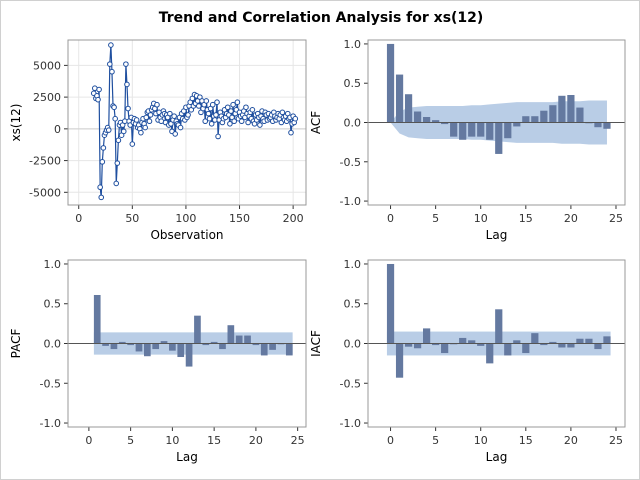 The width and height of the screenshot is (640, 480). Describe the element at coordinates (239, 218) in the screenshot. I see `x-tick-label: 150` at that location.